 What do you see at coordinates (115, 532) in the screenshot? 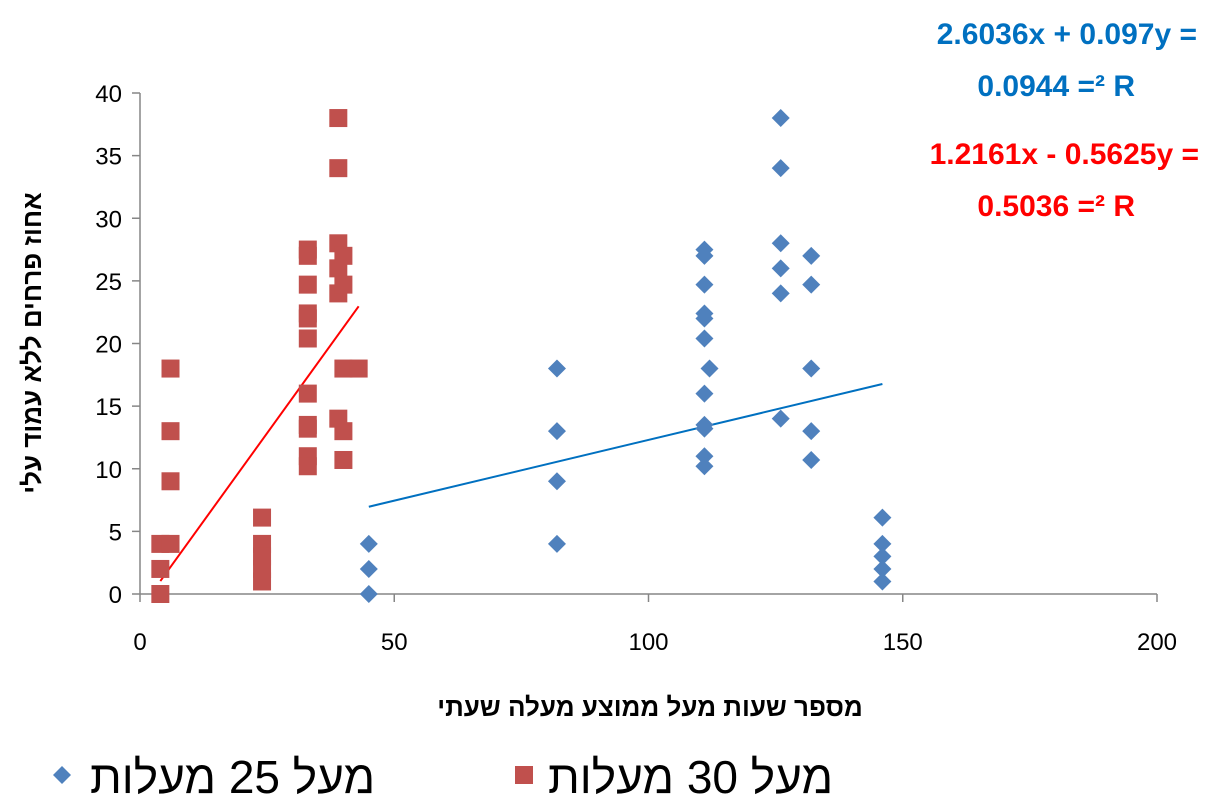
I see `y-tick-label: 5` at bounding box center [115, 532].